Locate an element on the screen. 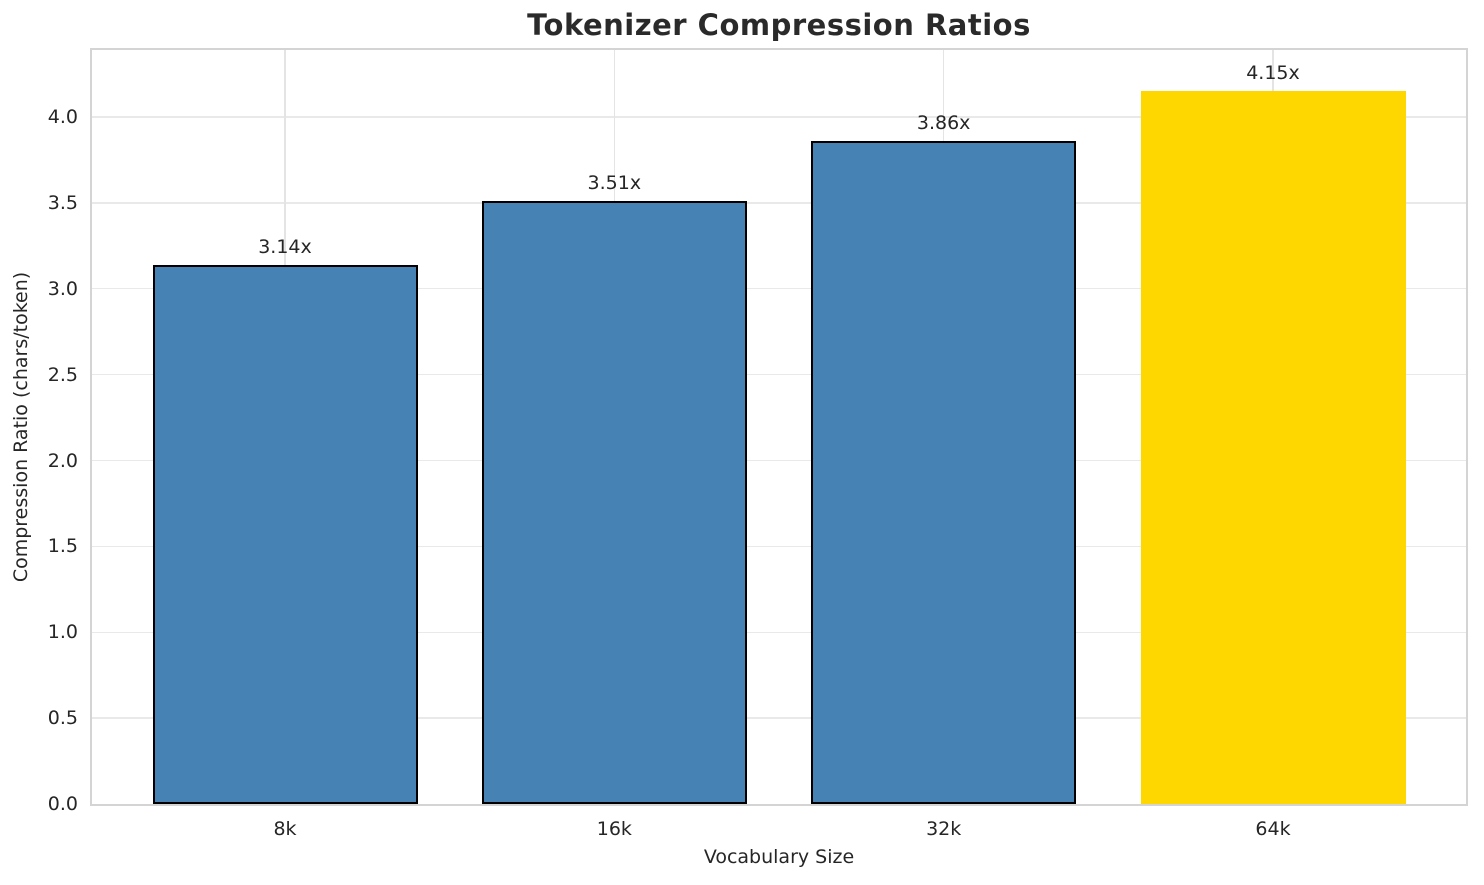 Image resolution: width=1484 pixels, height=885 pixels. bar-value-label-8k: 3.14x is located at coordinates (285, 246).